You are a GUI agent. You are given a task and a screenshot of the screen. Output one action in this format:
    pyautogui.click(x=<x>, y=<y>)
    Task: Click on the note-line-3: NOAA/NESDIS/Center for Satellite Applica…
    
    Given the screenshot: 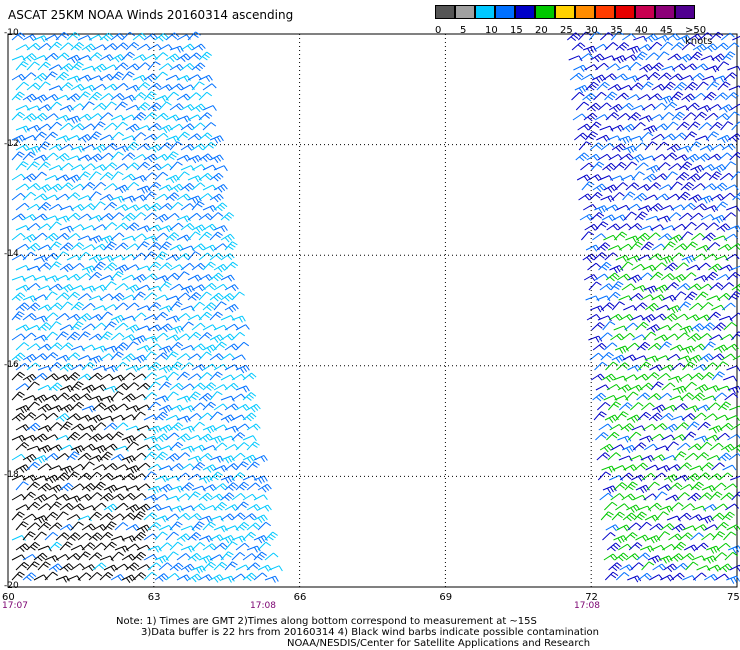 What is the action you would take?
    pyautogui.click(x=439, y=643)
    